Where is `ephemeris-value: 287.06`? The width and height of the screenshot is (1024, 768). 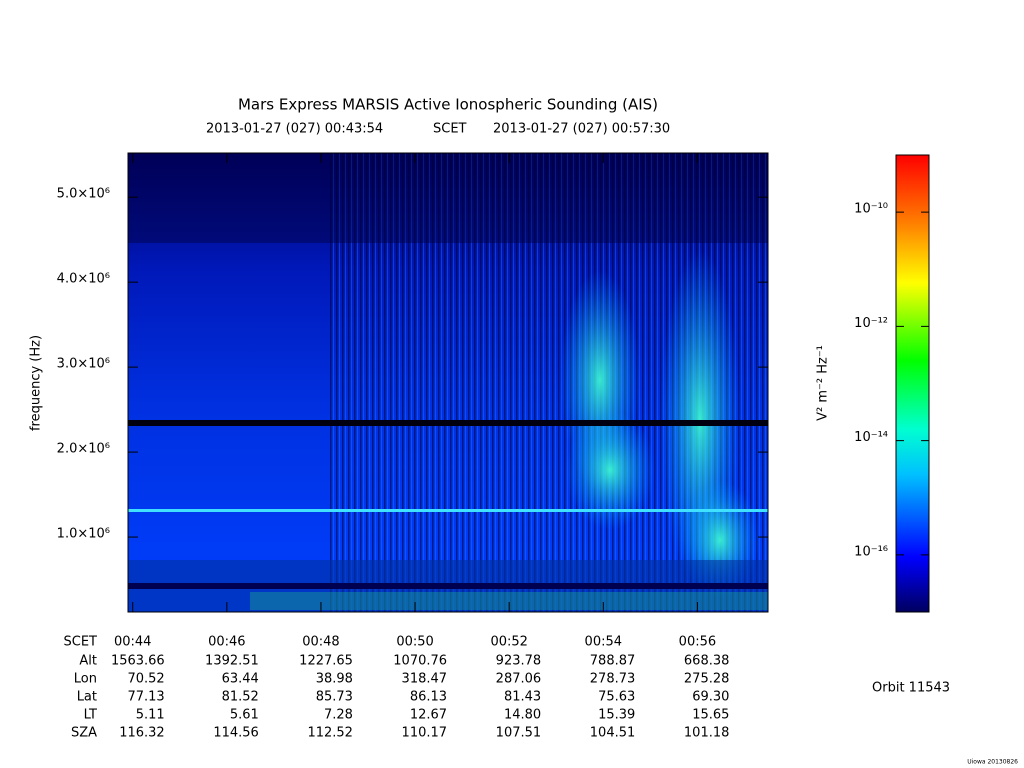 ephemeris-value: 287.06 is located at coordinates (519, 679).